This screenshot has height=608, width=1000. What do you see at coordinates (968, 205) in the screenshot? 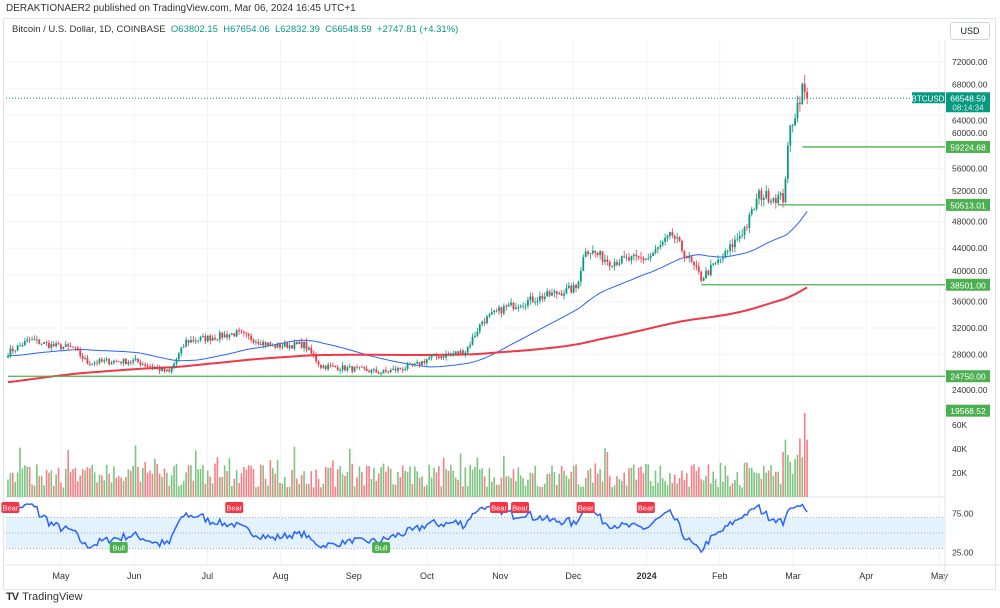
I see `level-label: 50513.01` at bounding box center [968, 205].